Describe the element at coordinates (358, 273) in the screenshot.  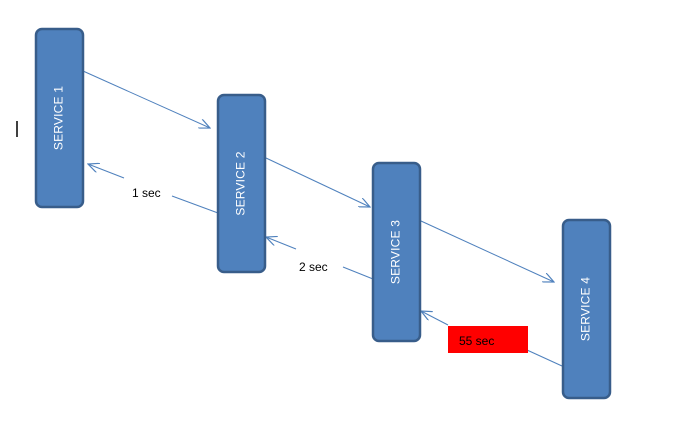
I see `response-arrow-3-to-2-tail` at that location.